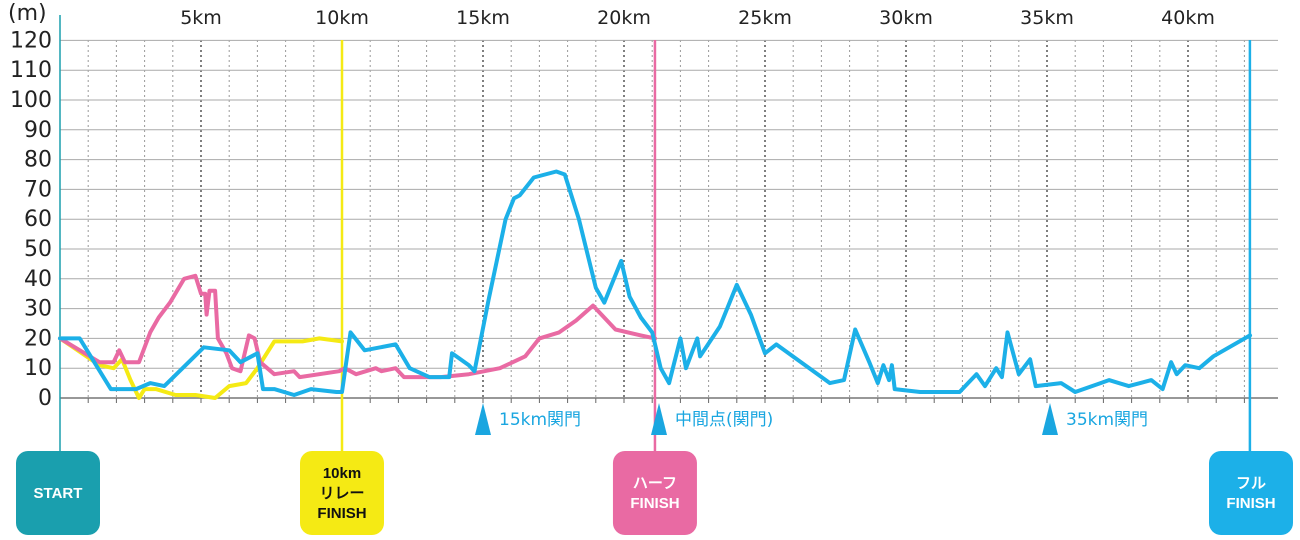 This screenshot has width=1300, height=540. I want to click on x-tick-label: 20km, so click(624, 18).